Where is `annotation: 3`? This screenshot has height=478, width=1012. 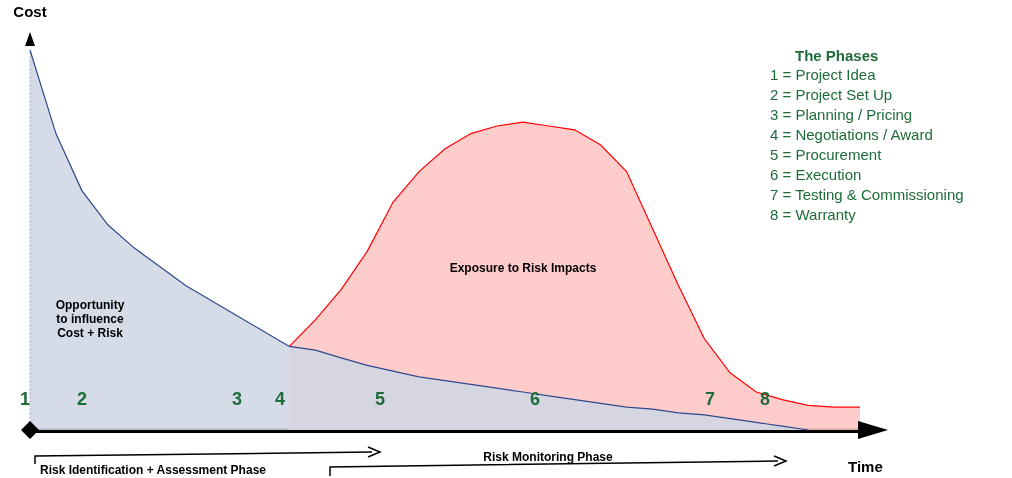 annotation: 3 is located at coordinates (237, 399).